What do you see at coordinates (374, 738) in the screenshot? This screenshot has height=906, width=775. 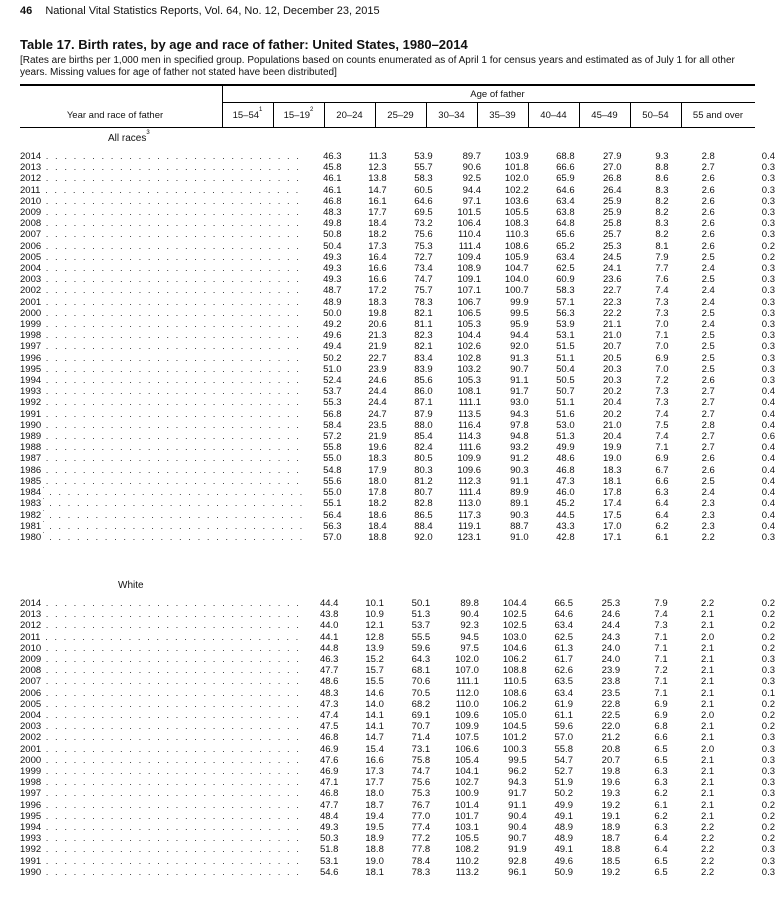 I see `rate-cell: 14.7` at bounding box center [374, 738].